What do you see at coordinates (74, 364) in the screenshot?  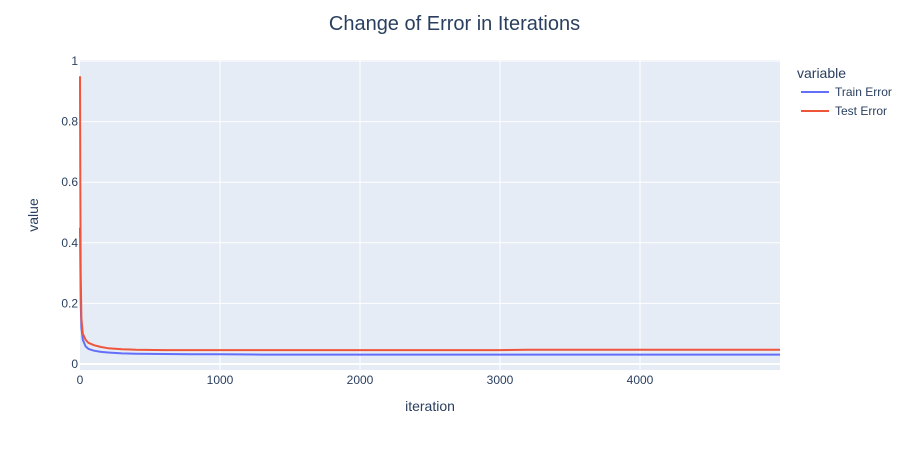 I see `y-tick-label-0: 0` at bounding box center [74, 364].